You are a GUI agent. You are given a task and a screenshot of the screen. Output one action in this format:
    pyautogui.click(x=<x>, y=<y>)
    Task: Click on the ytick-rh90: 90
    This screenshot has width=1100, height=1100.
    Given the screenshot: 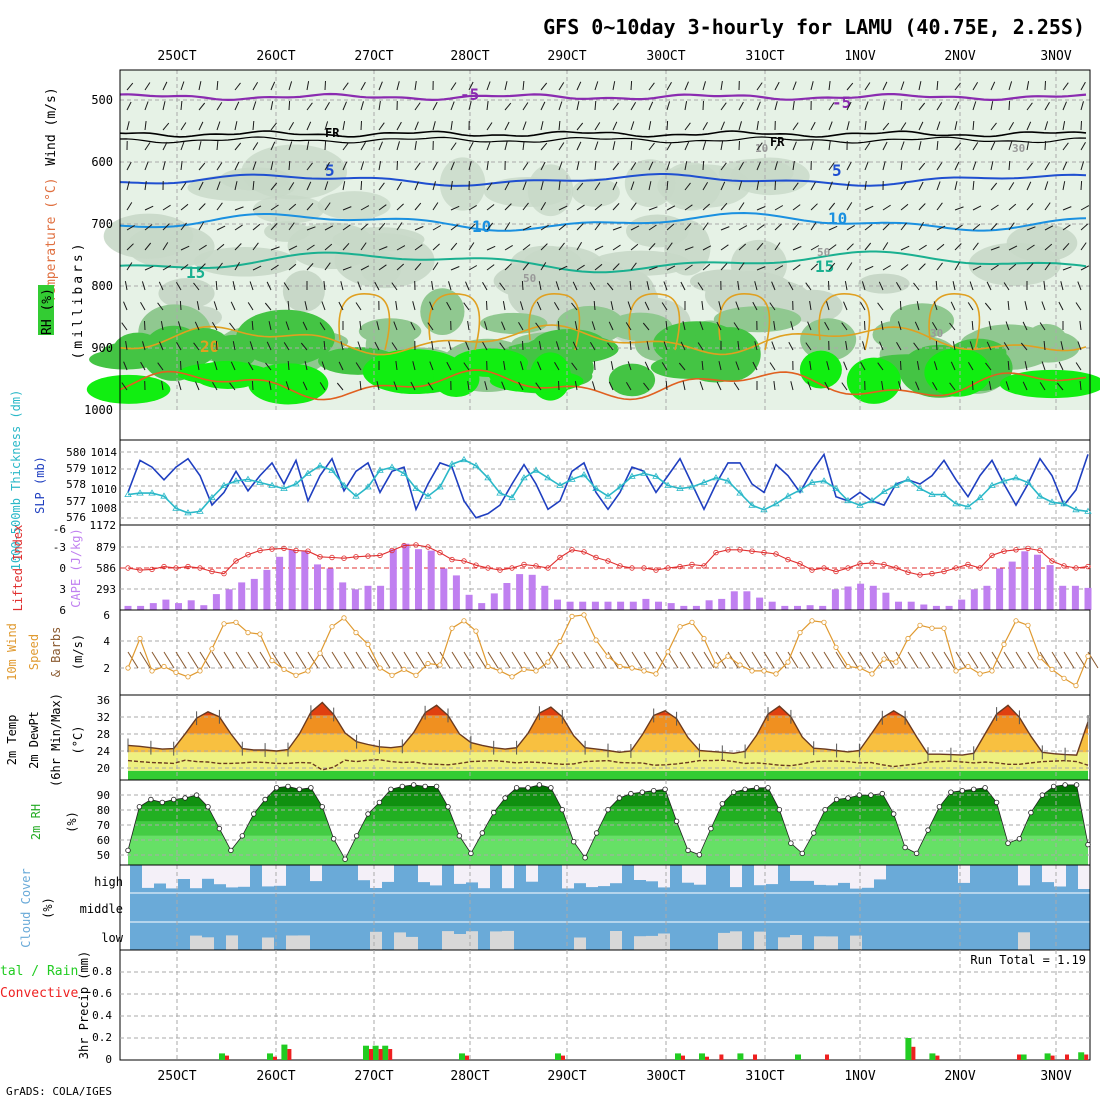 What is the action you would take?
    pyautogui.click(x=103, y=795)
    